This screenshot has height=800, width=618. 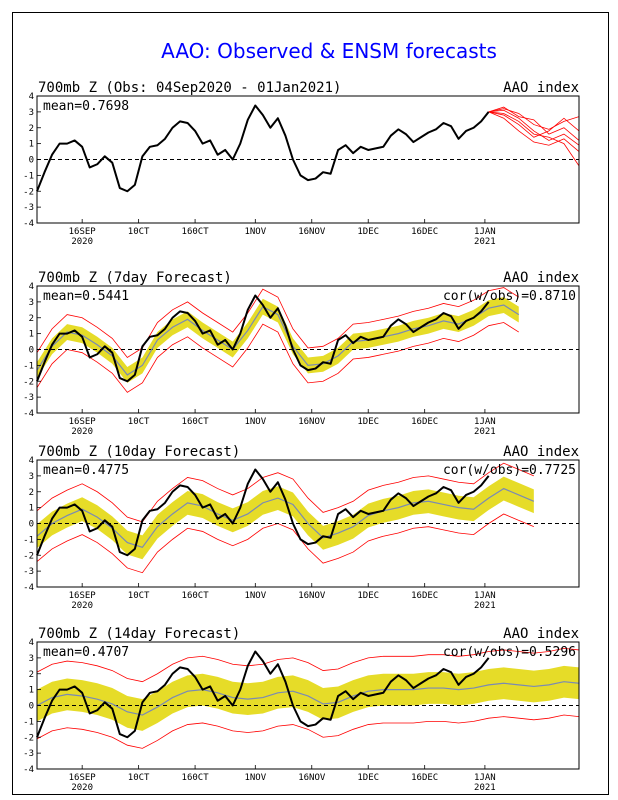 I want to click on plot-area-border, so click(x=308, y=159).